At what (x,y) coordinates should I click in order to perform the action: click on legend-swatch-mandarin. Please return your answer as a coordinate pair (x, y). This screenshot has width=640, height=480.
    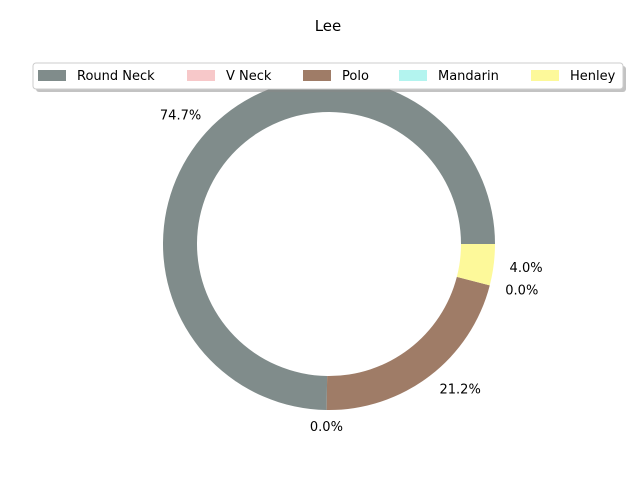
    Looking at the image, I should click on (413, 75).